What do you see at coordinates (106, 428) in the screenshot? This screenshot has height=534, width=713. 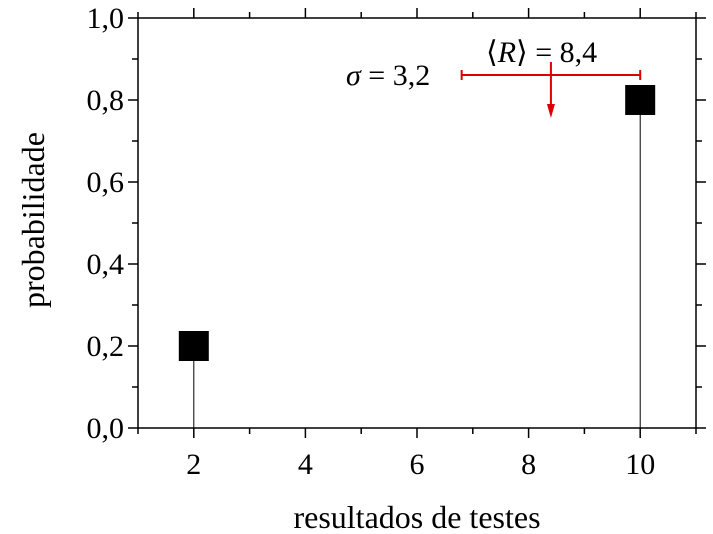 I see `y-tick-label: 0,0` at bounding box center [106, 428].